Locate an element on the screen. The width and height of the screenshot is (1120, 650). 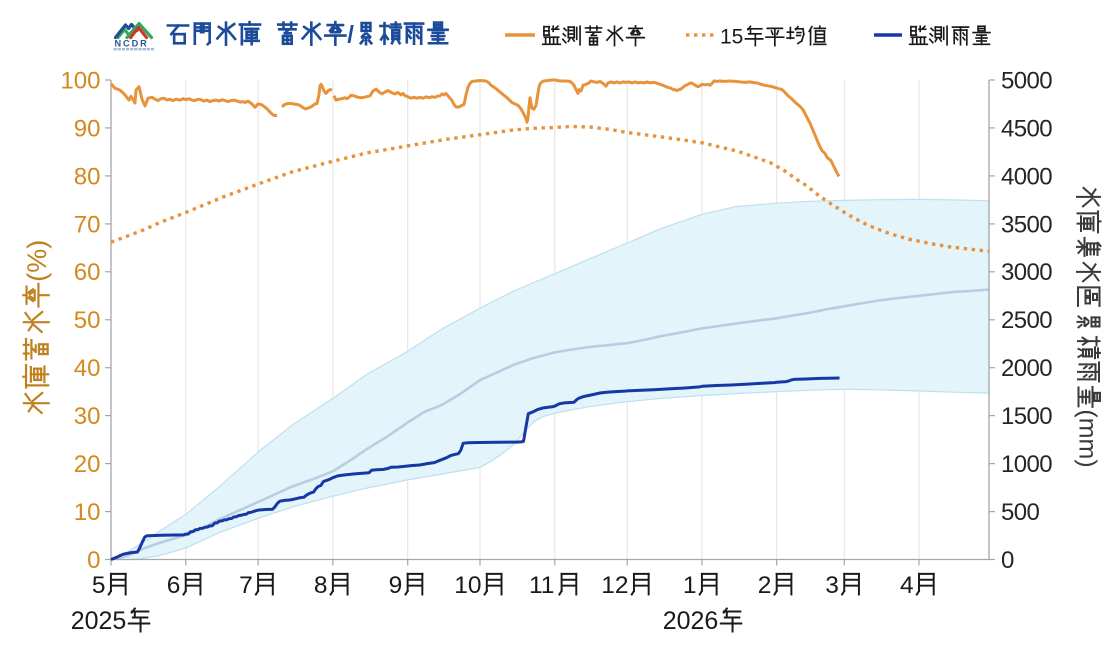
svg-text: 90 is located at coordinates (87, 128).